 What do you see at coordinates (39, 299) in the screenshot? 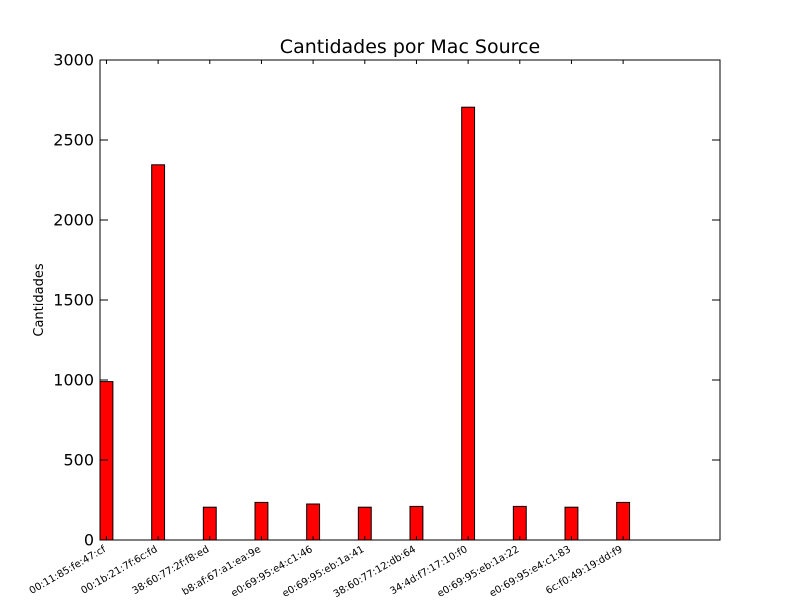
I see `y-axis-title: Cantidades` at bounding box center [39, 299].